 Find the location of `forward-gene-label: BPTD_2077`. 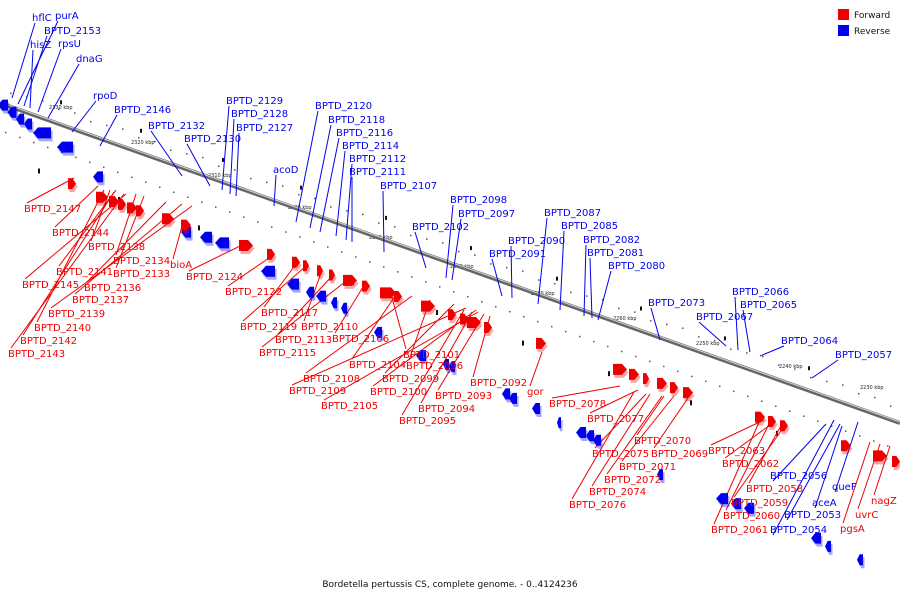

forward-gene-label: BPTD_2077 is located at coordinates (615, 419).